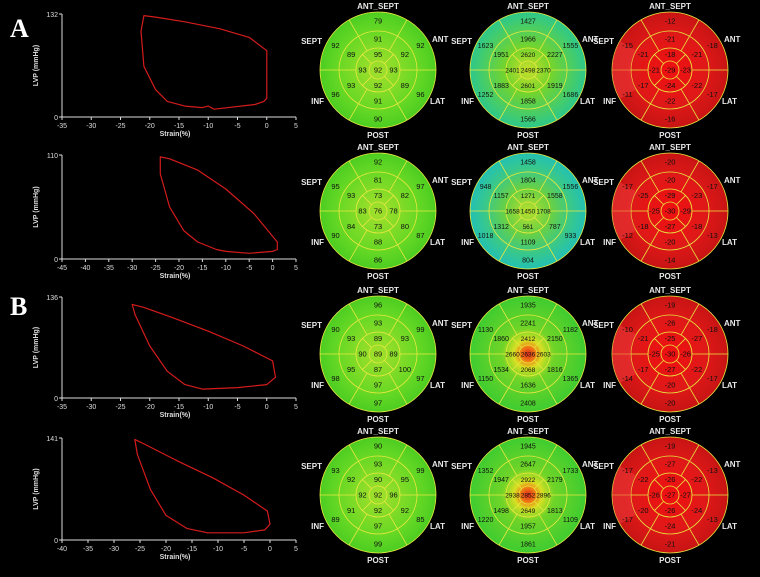 The image size is (760, 577). What do you see at coordinates (528, 163) in the screenshot?
I see `segment-value: 1458` at bounding box center [528, 163].